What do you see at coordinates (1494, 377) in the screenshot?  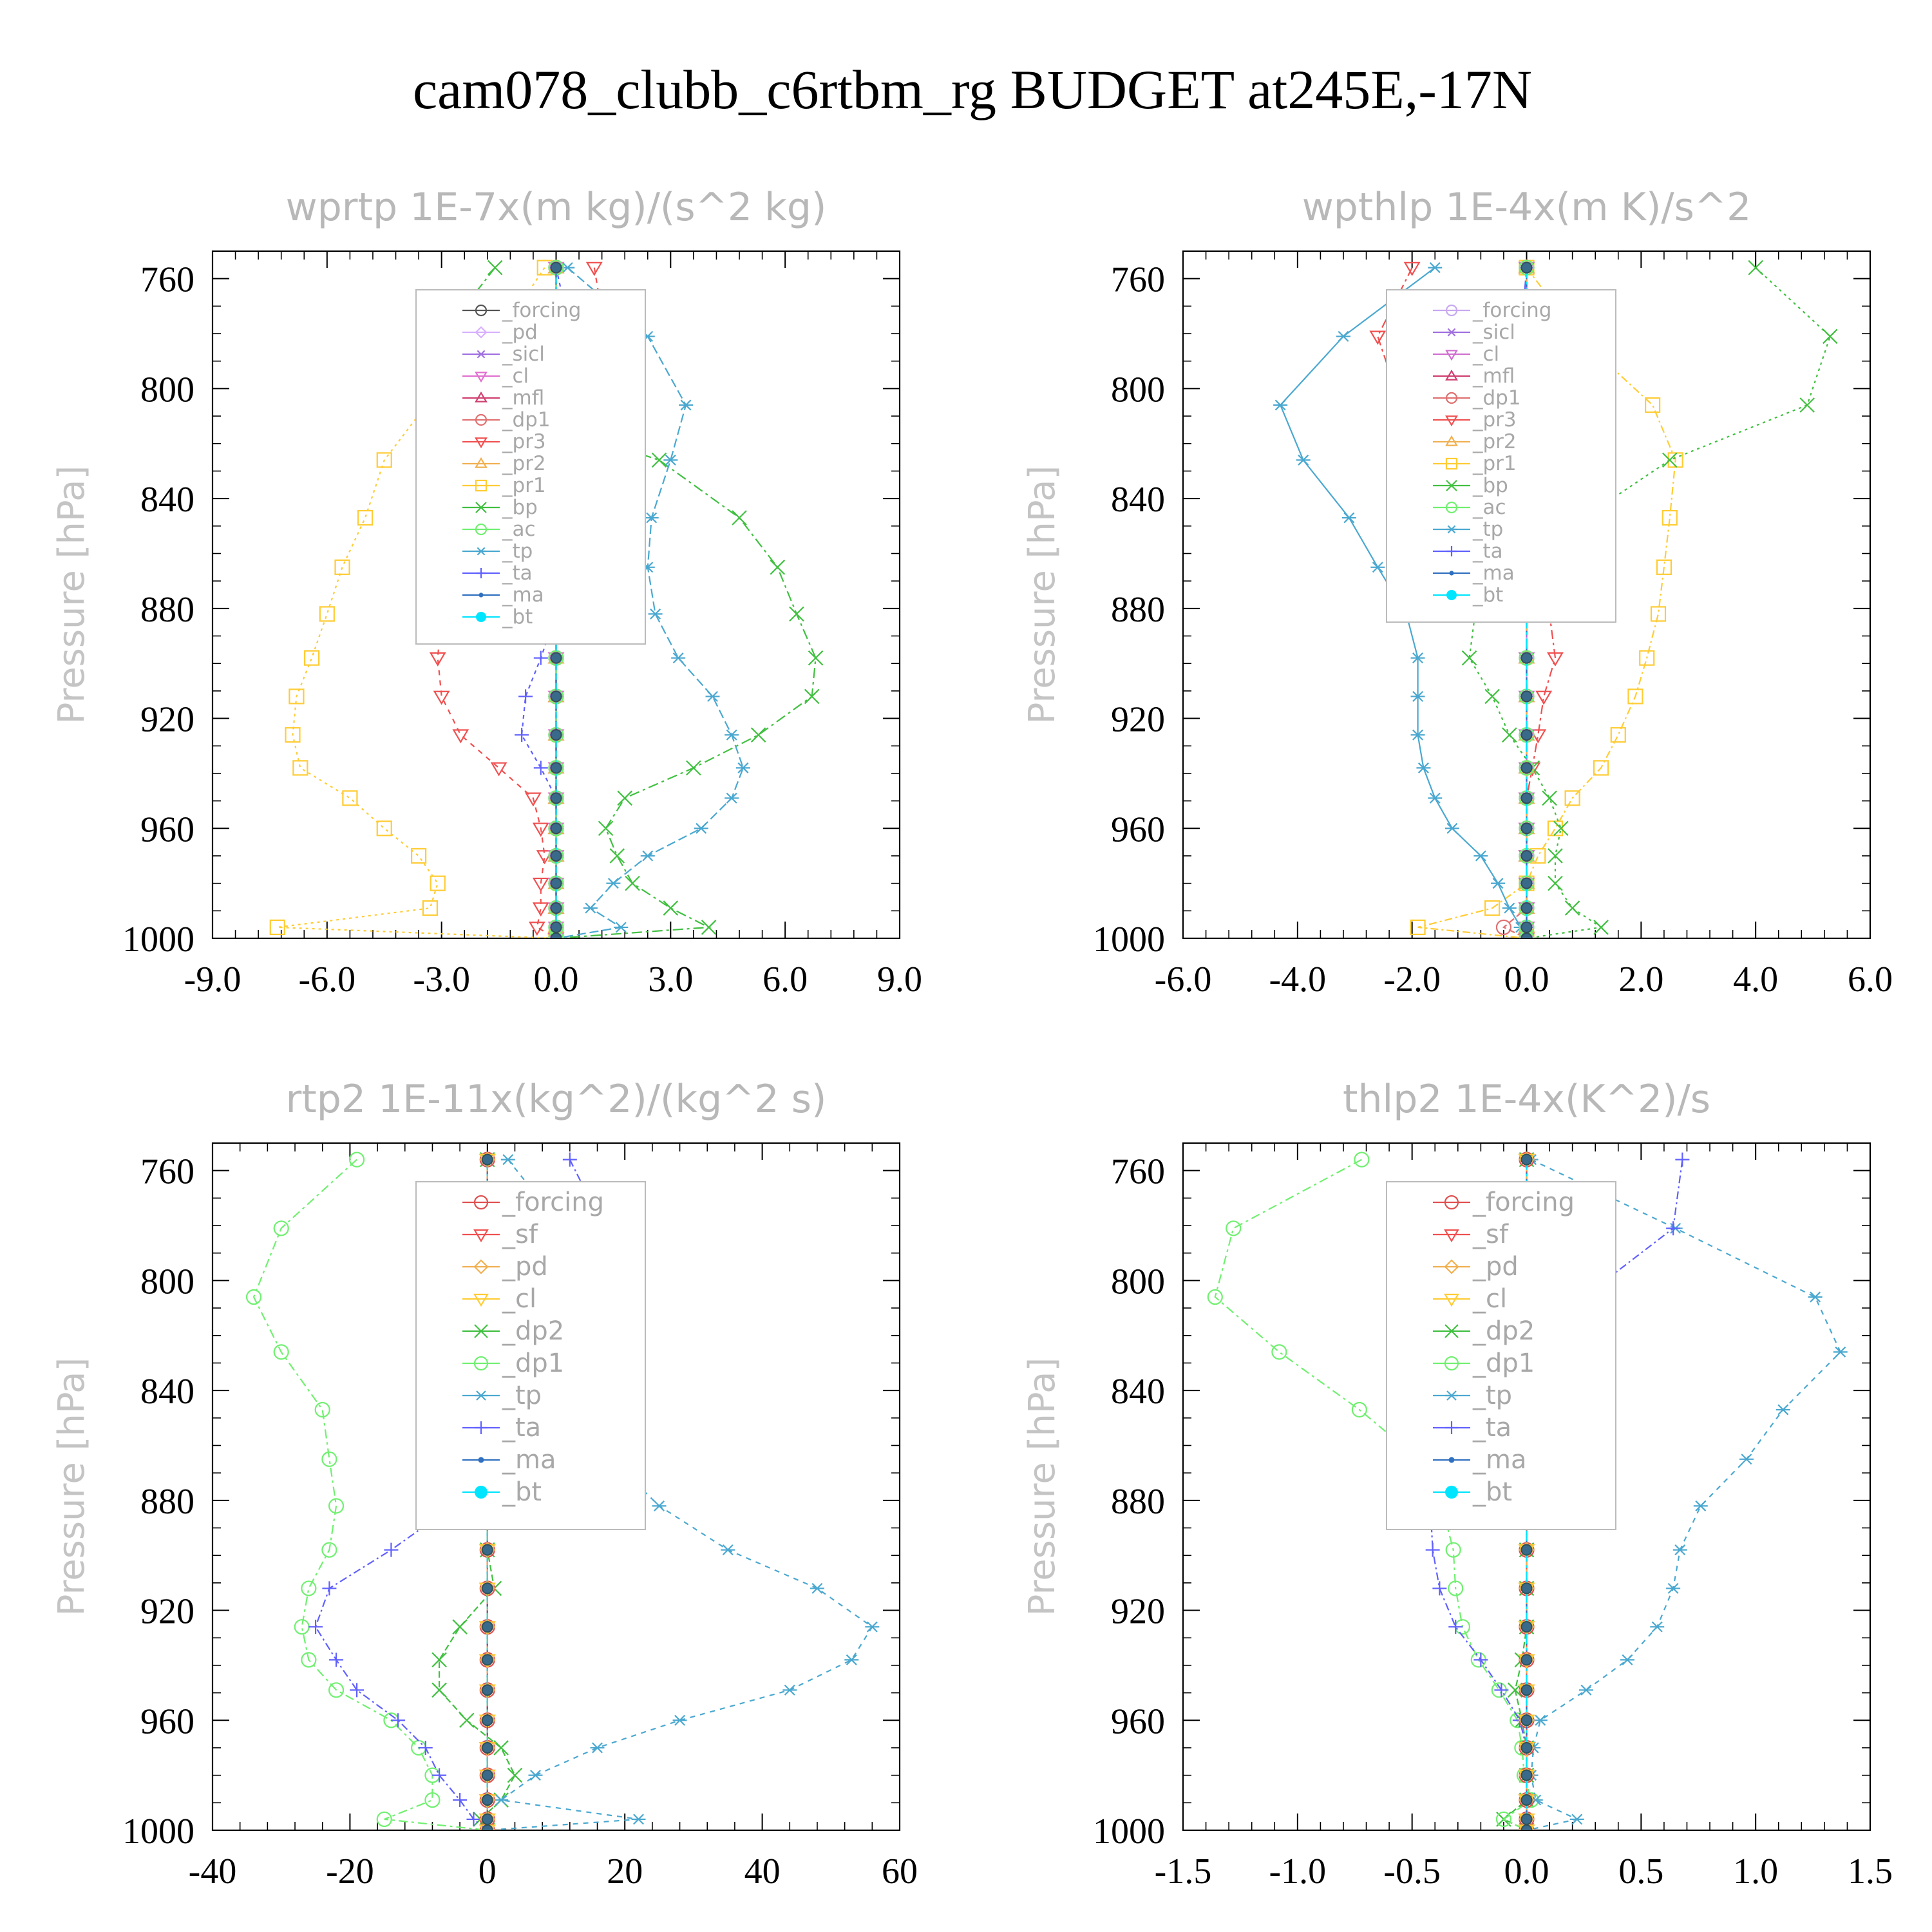 I see `legend-label: _mfl` at bounding box center [1494, 377].